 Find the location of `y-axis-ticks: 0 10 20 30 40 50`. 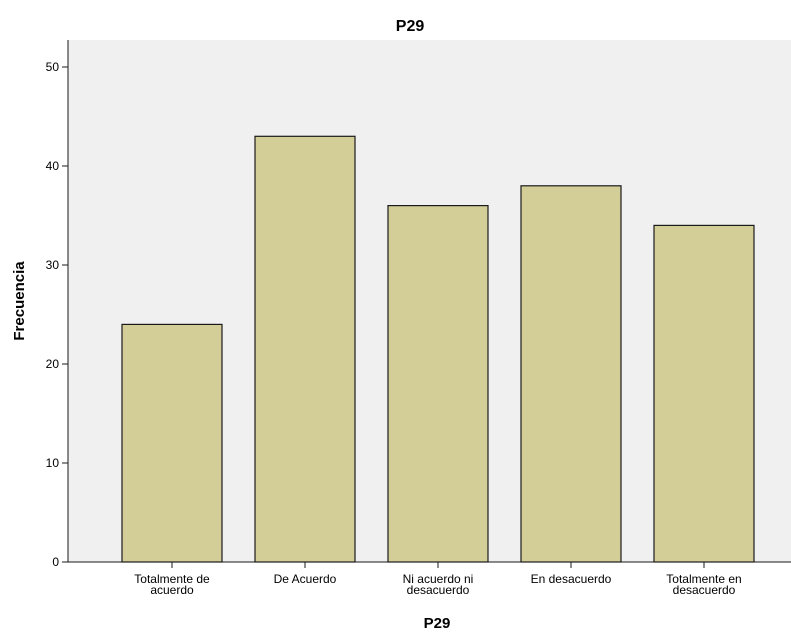

y-axis-ticks: 0 10 20 30 40 50 is located at coordinates (57, 314).